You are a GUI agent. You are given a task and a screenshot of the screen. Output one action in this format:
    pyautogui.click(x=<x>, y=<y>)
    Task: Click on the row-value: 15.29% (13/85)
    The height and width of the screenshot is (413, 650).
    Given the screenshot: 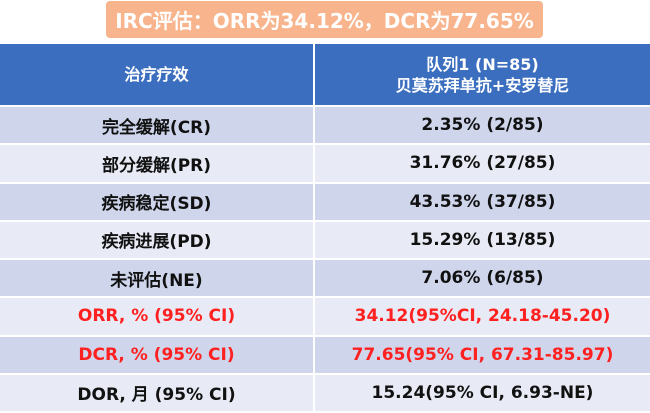 What is the action you would take?
    pyautogui.click(x=481, y=240)
    